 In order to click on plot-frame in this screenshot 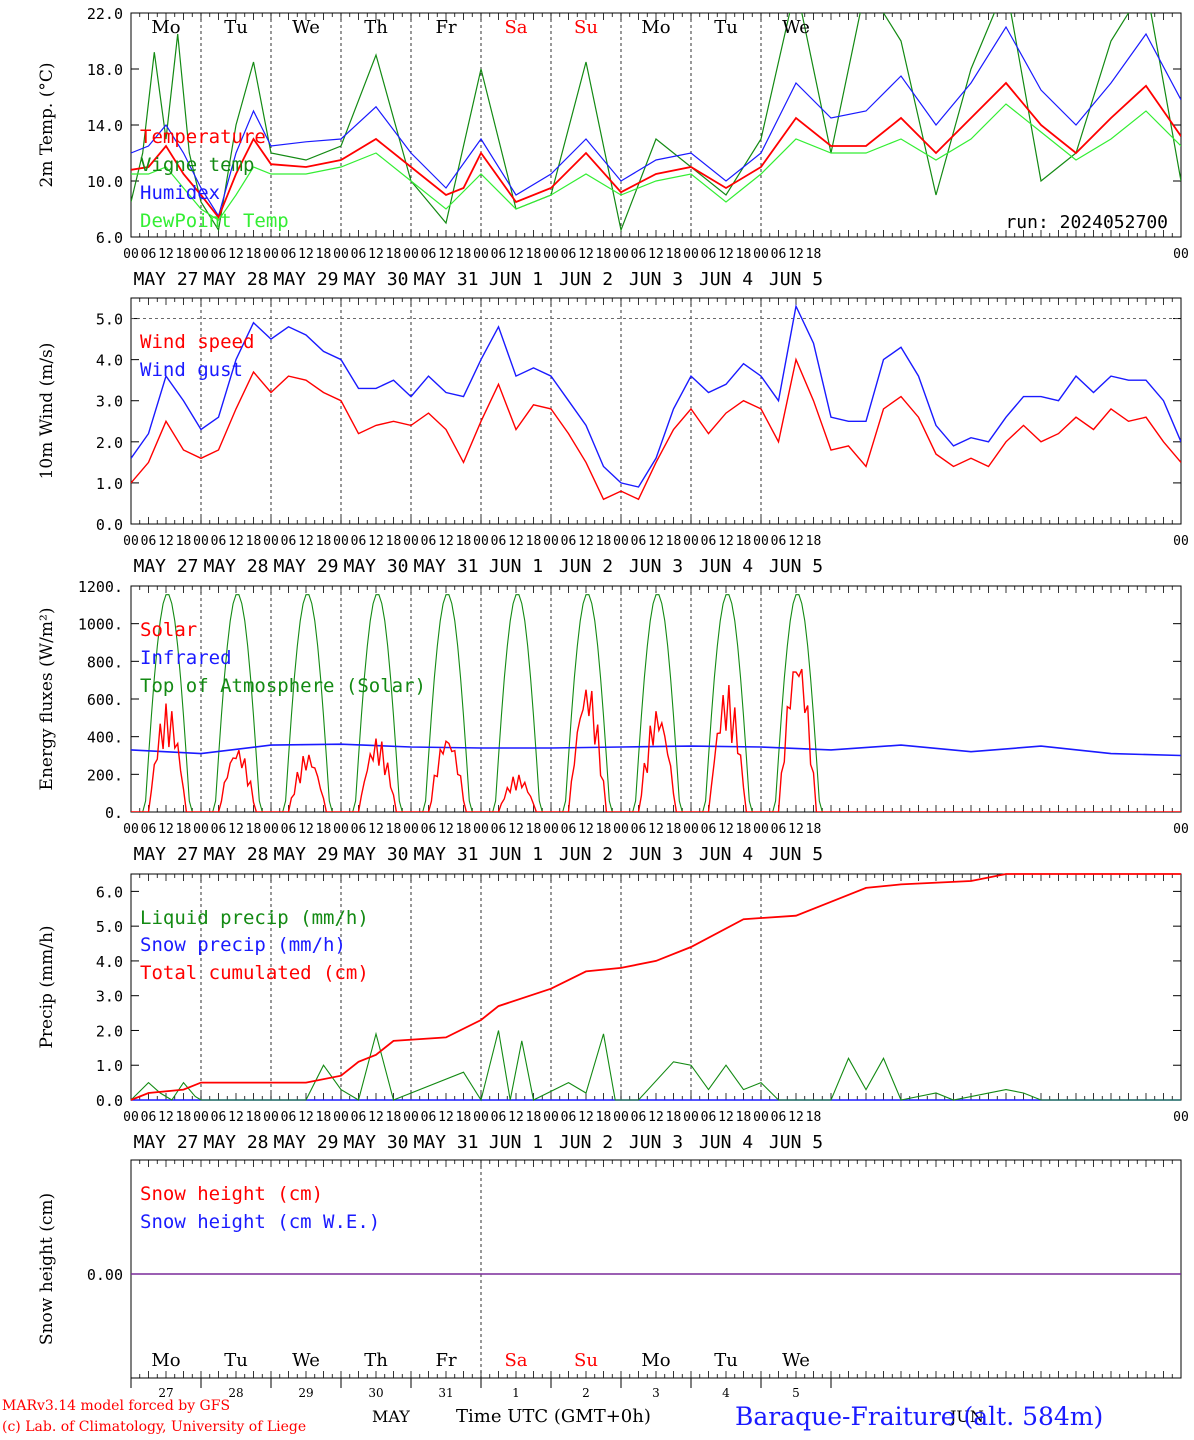, I will do `click(656, 699)`.